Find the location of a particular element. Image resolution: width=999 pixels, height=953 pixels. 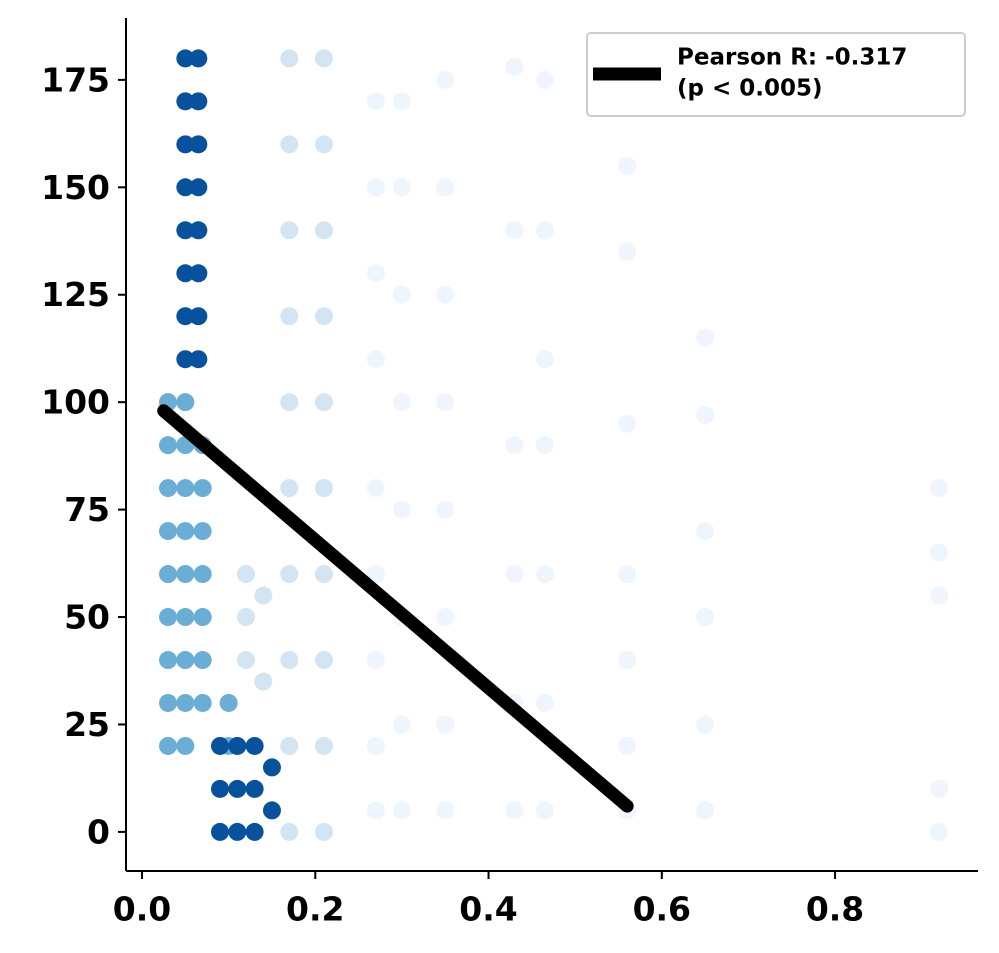

y-tick-label: 75 is located at coordinates (87, 509).